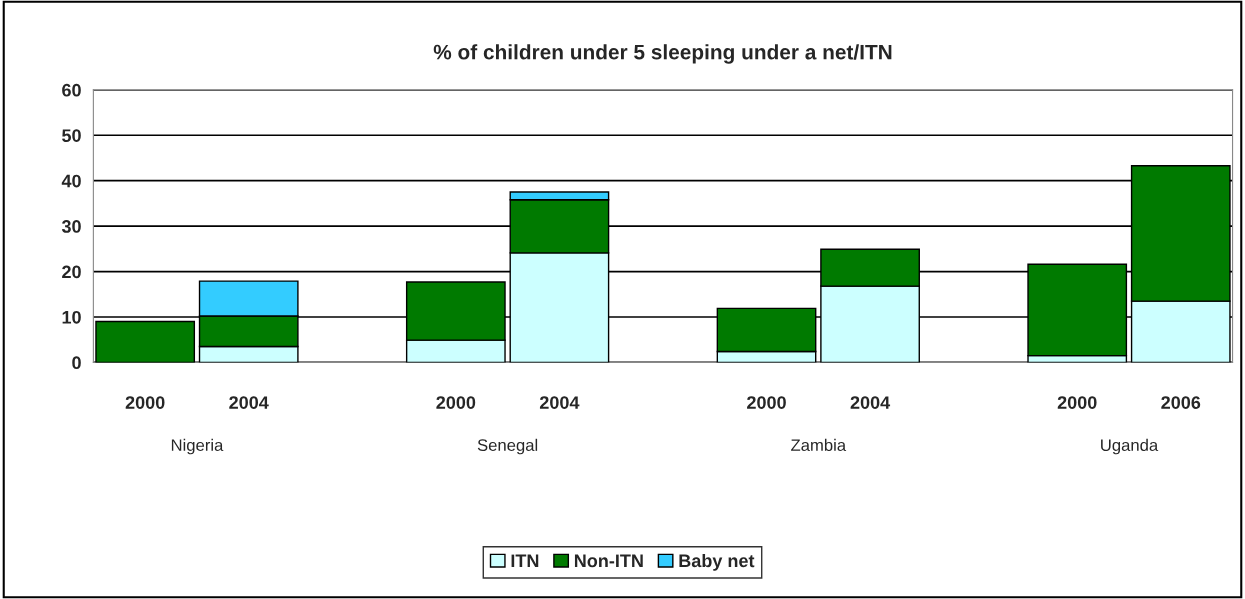 The height and width of the screenshot is (599, 1245). What do you see at coordinates (608, 561) in the screenshot?
I see `legend-label: Non-ITN` at bounding box center [608, 561].